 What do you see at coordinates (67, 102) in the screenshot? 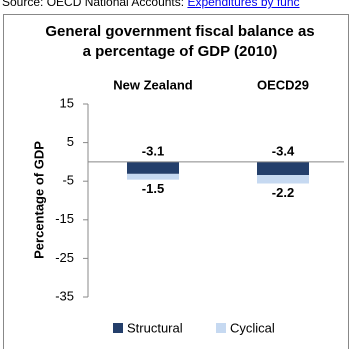
I see `y-tick-label: 15` at bounding box center [67, 102].